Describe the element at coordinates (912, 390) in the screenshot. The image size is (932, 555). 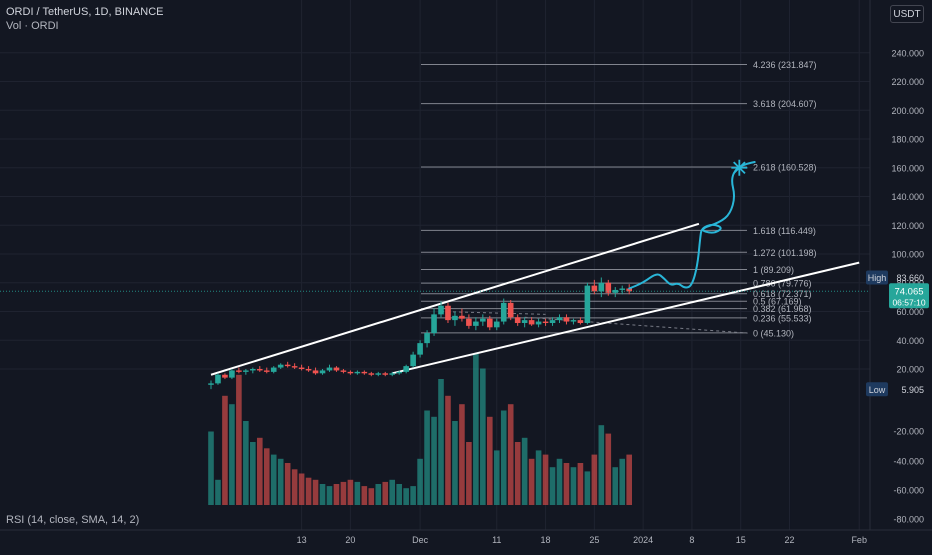
I see `low-value: 5.905` at that location.